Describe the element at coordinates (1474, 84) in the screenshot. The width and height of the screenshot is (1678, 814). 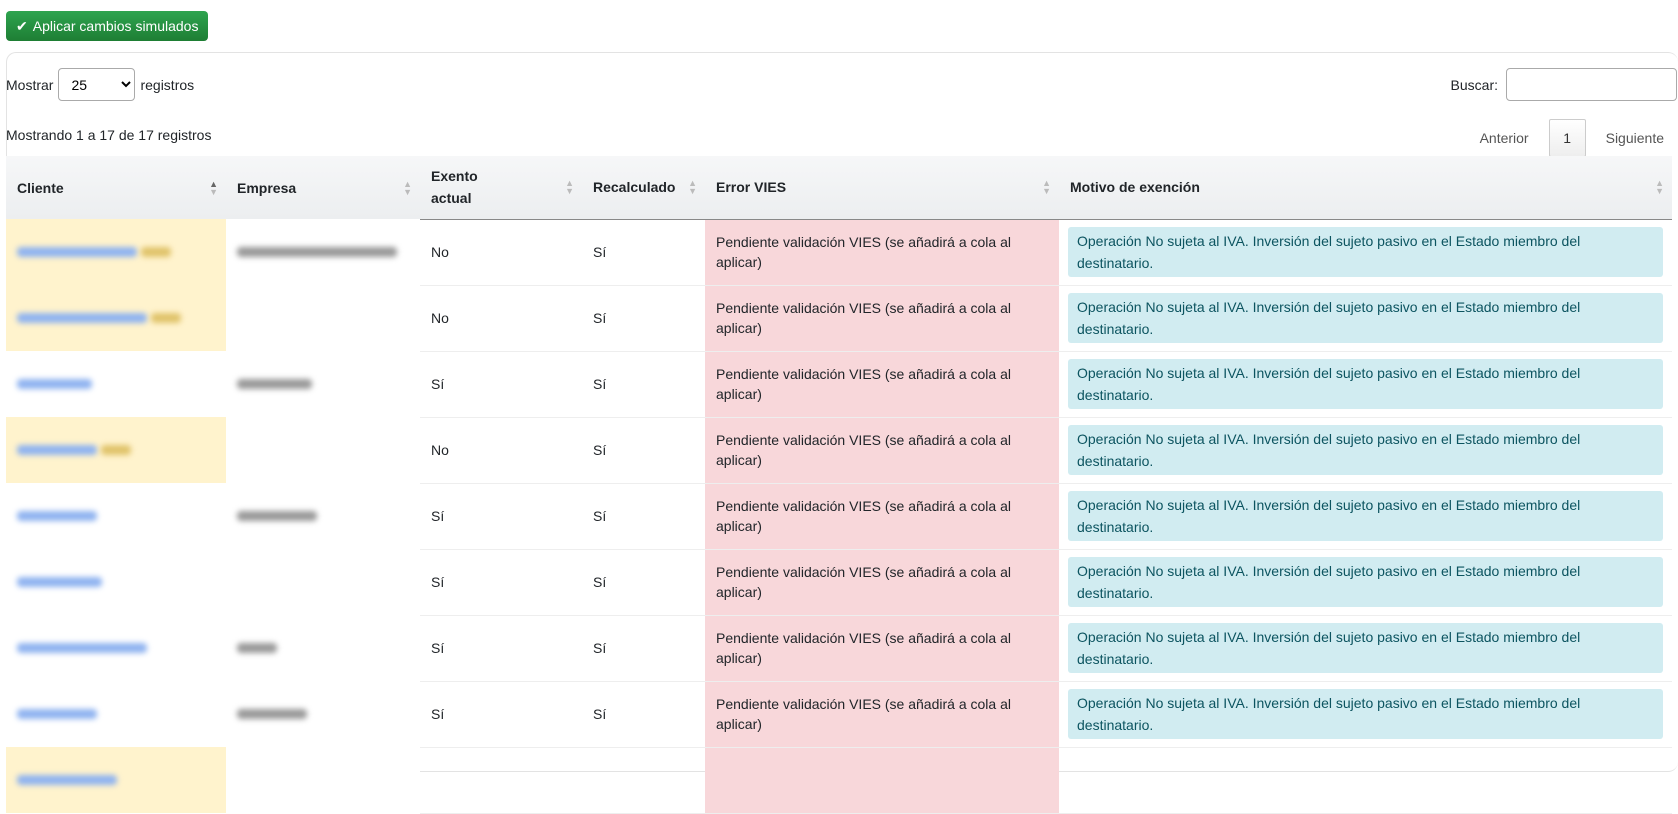
I see `search-label: Buscar:` at that location.